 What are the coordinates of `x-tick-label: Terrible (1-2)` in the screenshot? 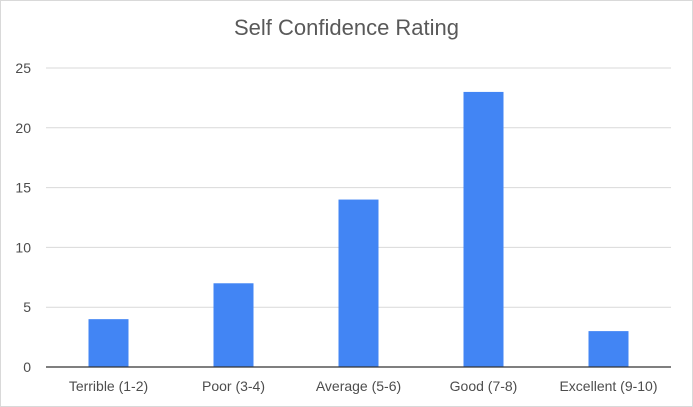 It's located at (108, 386).